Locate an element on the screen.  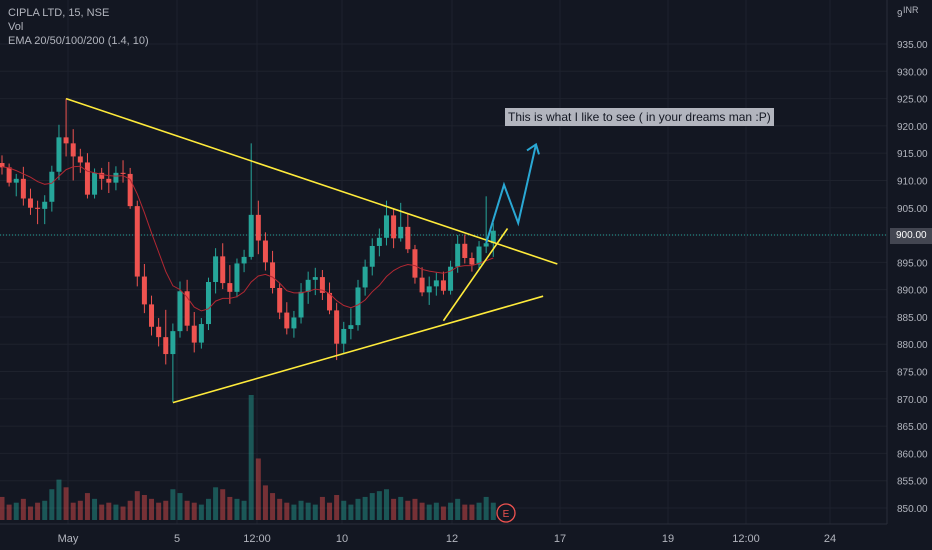
current-price-tag: 900.00 is located at coordinates (911, 236).